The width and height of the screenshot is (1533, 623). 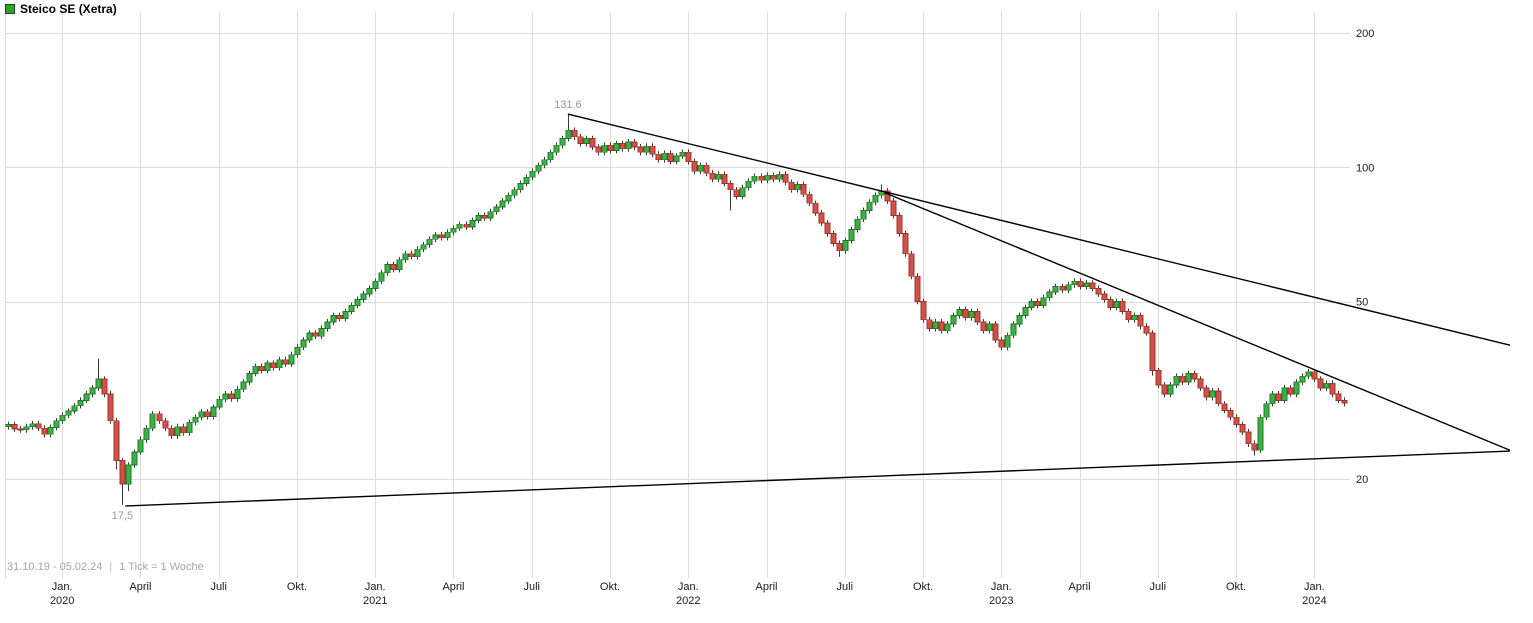 I want to click on svg-text: 2022, so click(x=688, y=601).